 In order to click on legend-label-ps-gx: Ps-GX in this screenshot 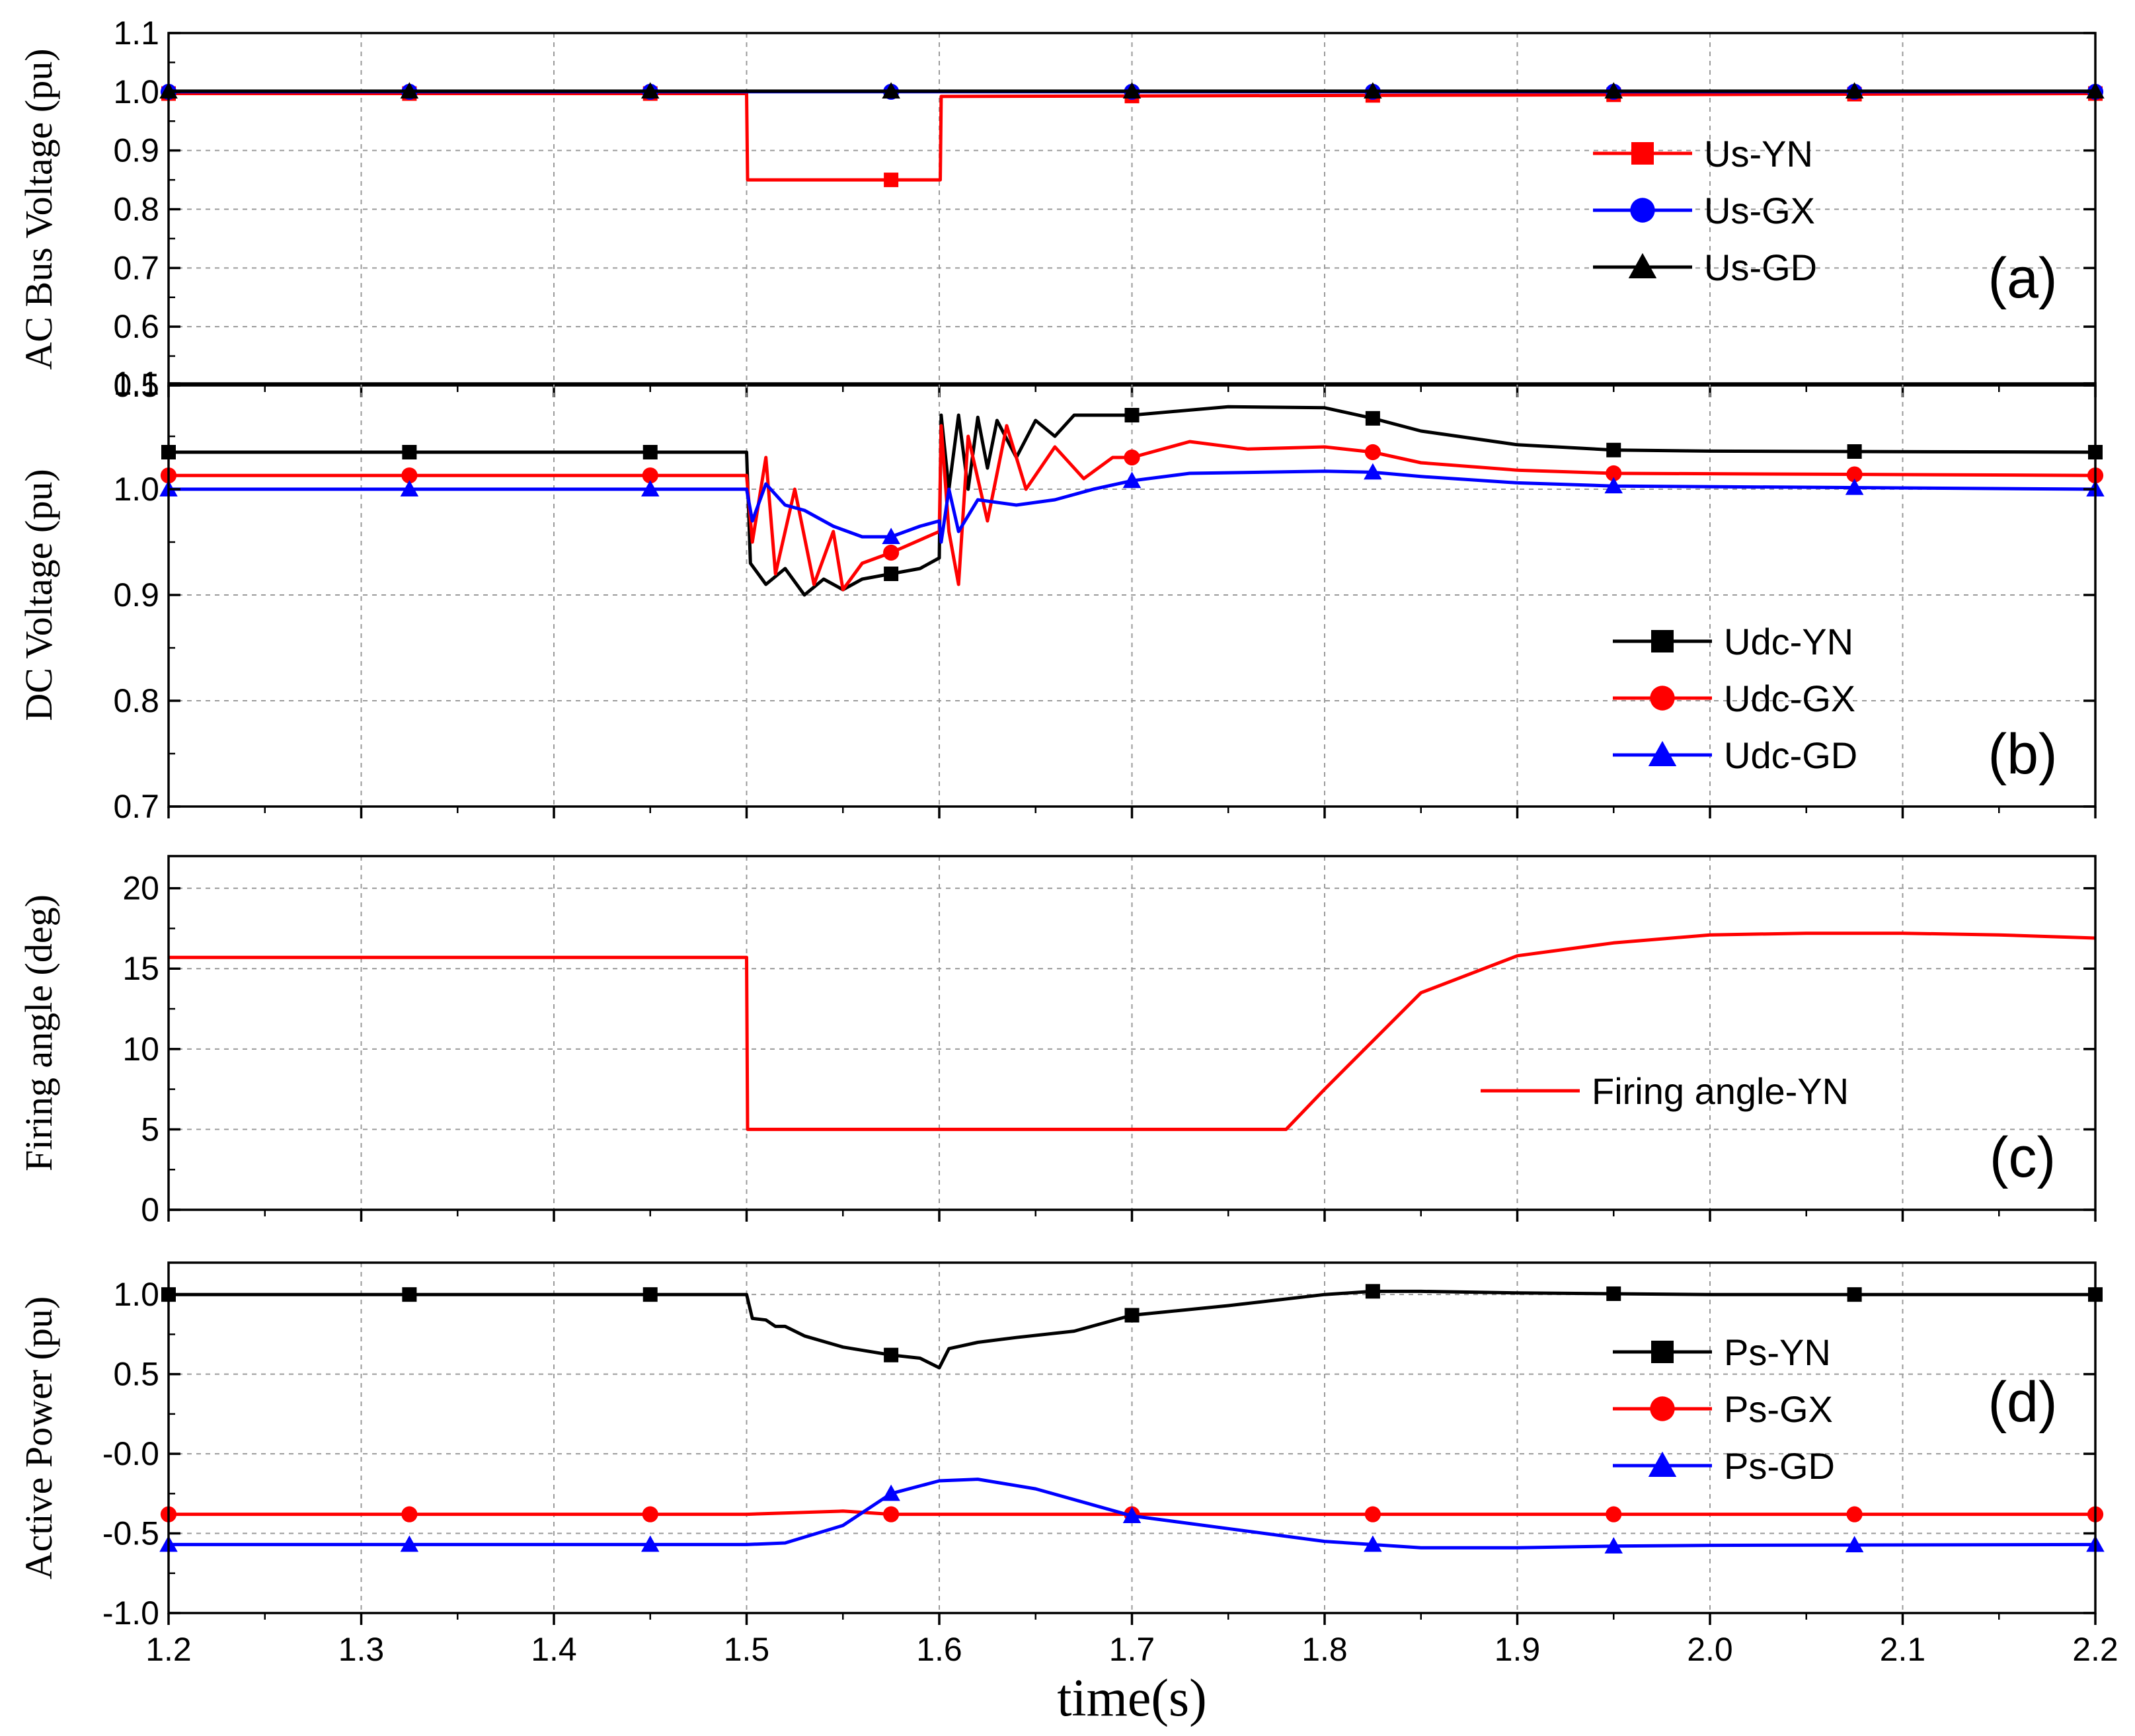, I will do `click(1778, 1409)`.